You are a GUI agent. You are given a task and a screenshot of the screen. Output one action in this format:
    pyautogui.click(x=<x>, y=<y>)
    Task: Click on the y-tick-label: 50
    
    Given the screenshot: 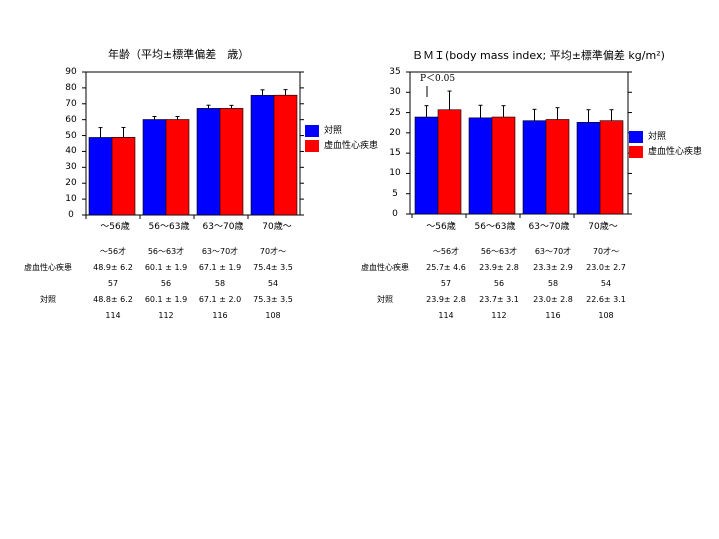 What is the action you would take?
    pyautogui.click(x=71, y=135)
    